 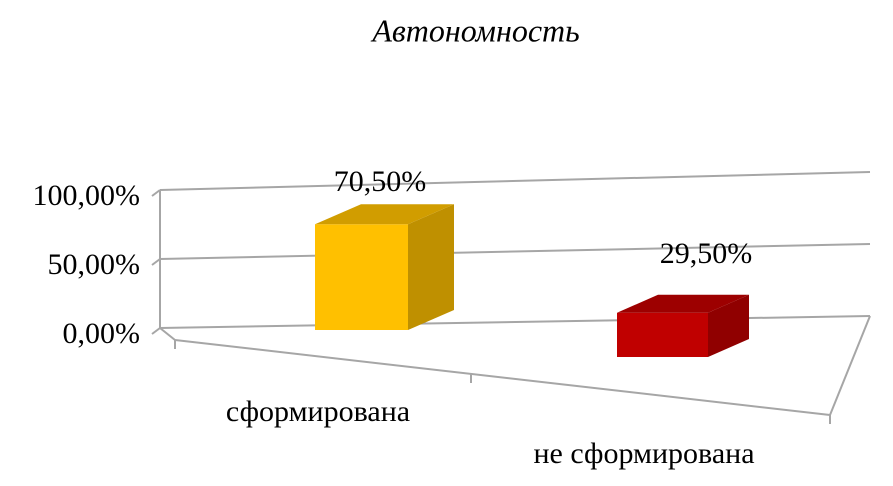 What do you see at coordinates (167, 334) in the screenshot?
I see `floor-left-edge` at bounding box center [167, 334].